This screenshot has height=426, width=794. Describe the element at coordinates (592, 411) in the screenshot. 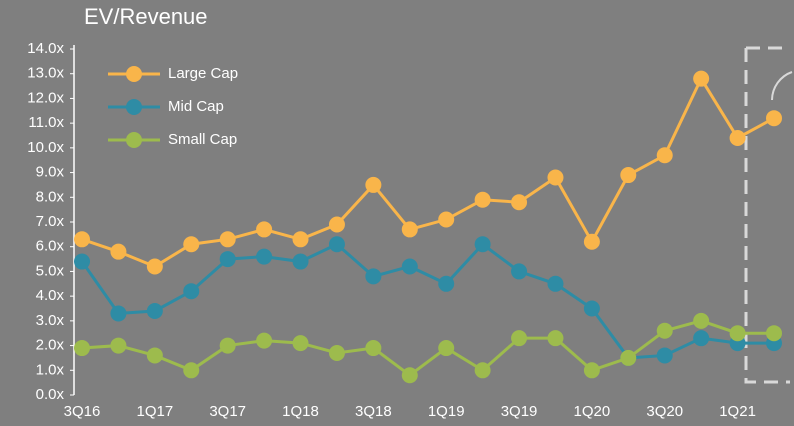

I see `x-tick-label: 1Q20` at that location.